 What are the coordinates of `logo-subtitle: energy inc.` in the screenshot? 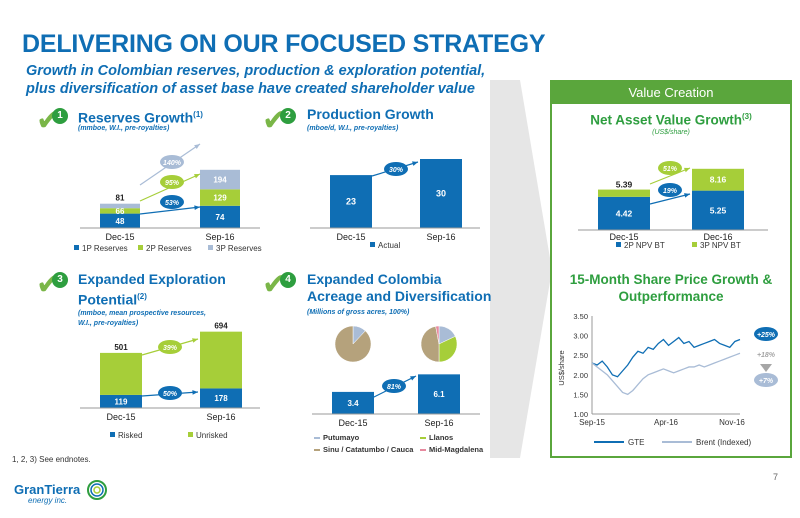 It's located at (48, 500).